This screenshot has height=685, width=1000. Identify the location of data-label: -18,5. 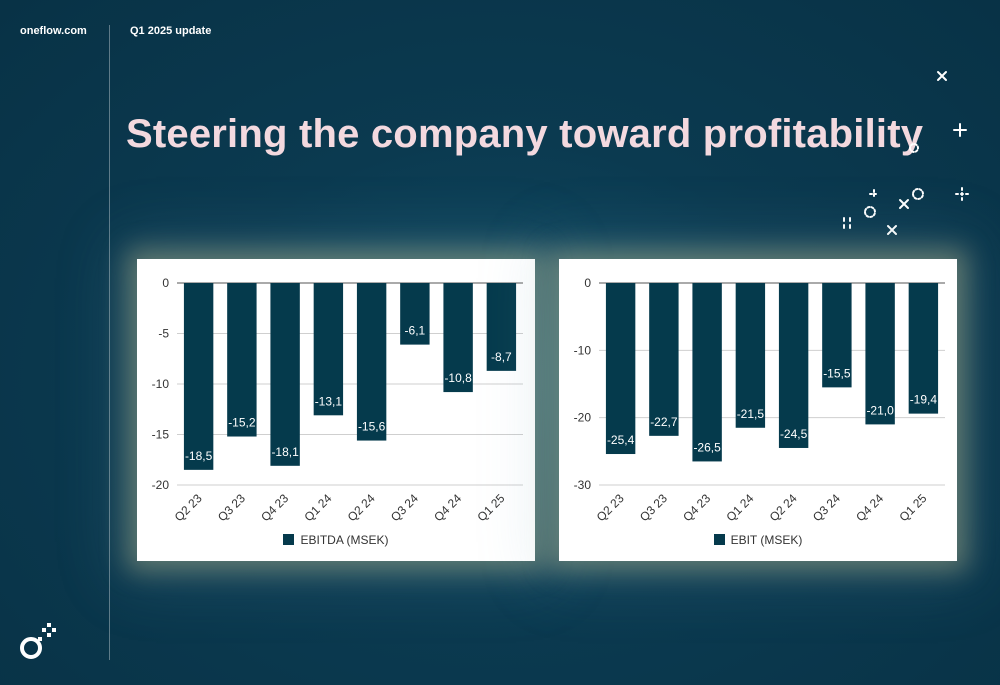
(199, 456).